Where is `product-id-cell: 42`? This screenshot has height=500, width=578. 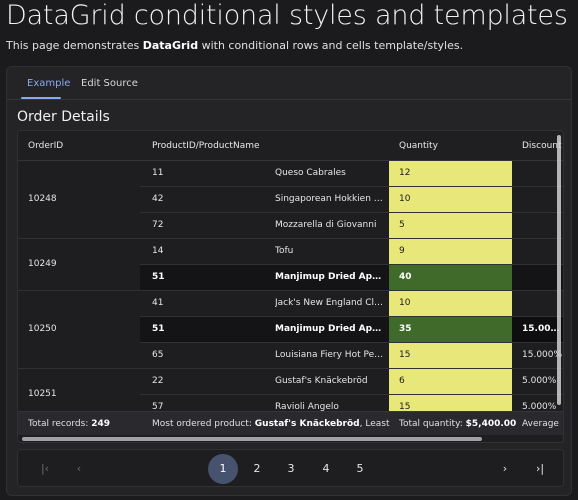
product-id-cell: 42 is located at coordinates (158, 199).